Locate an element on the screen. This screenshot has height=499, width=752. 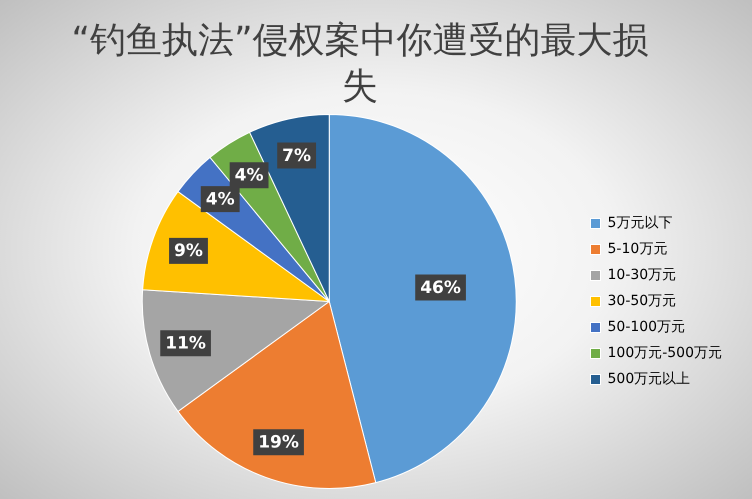
legend-label: 500万元以上 is located at coordinates (649, 379).